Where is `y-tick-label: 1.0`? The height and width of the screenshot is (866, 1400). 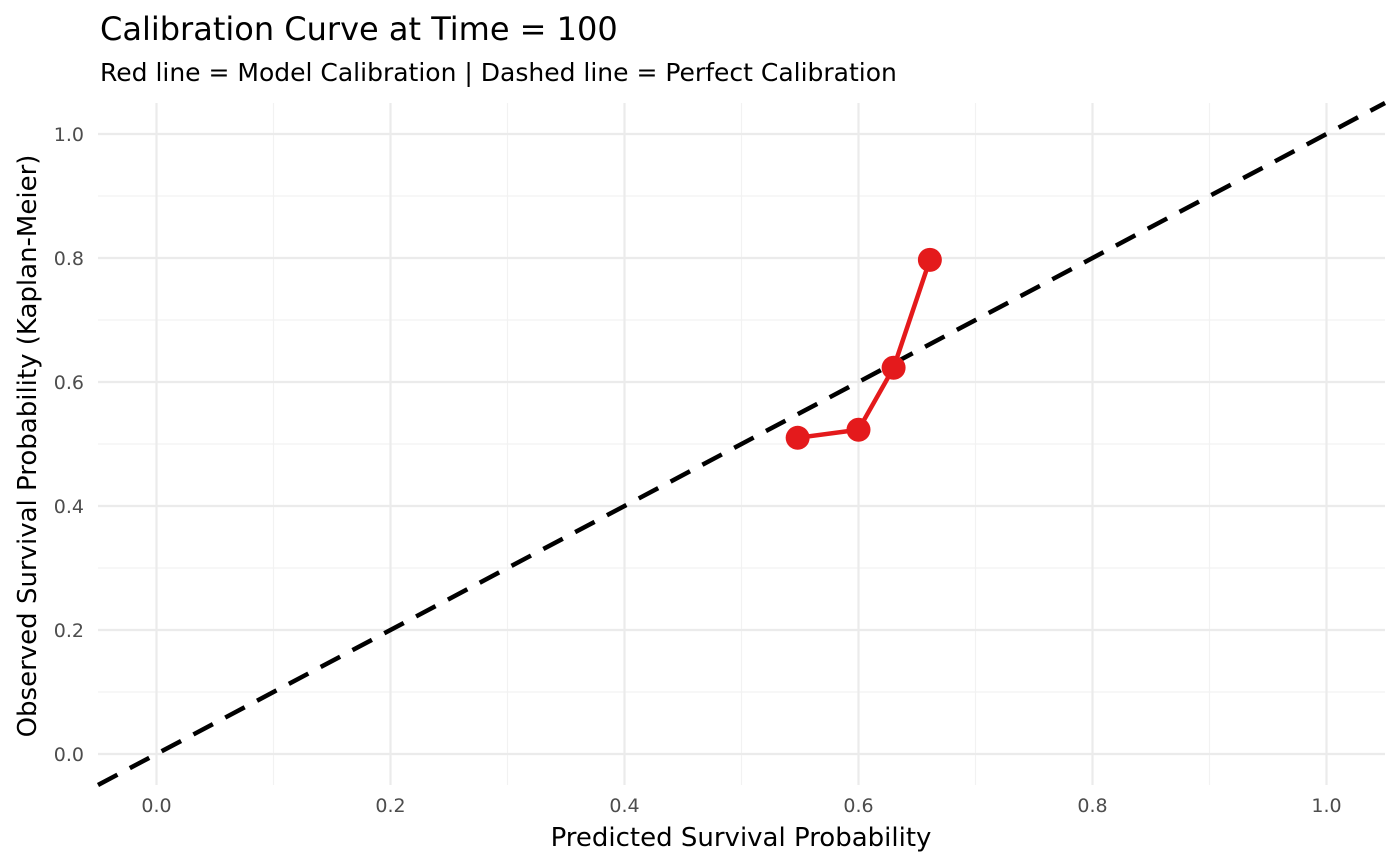
y-tick-label: 1.0 is located at coordinates (69, 135).